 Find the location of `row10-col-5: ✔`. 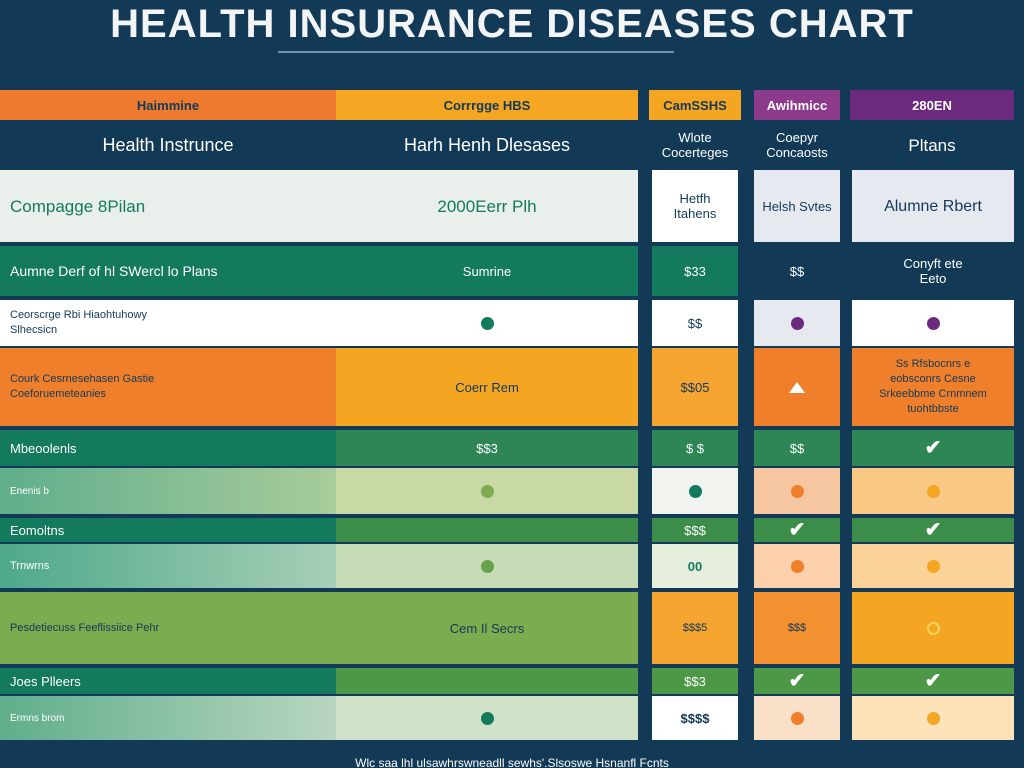

row10-col-5: ✔ is located at coordinates (933, 681).